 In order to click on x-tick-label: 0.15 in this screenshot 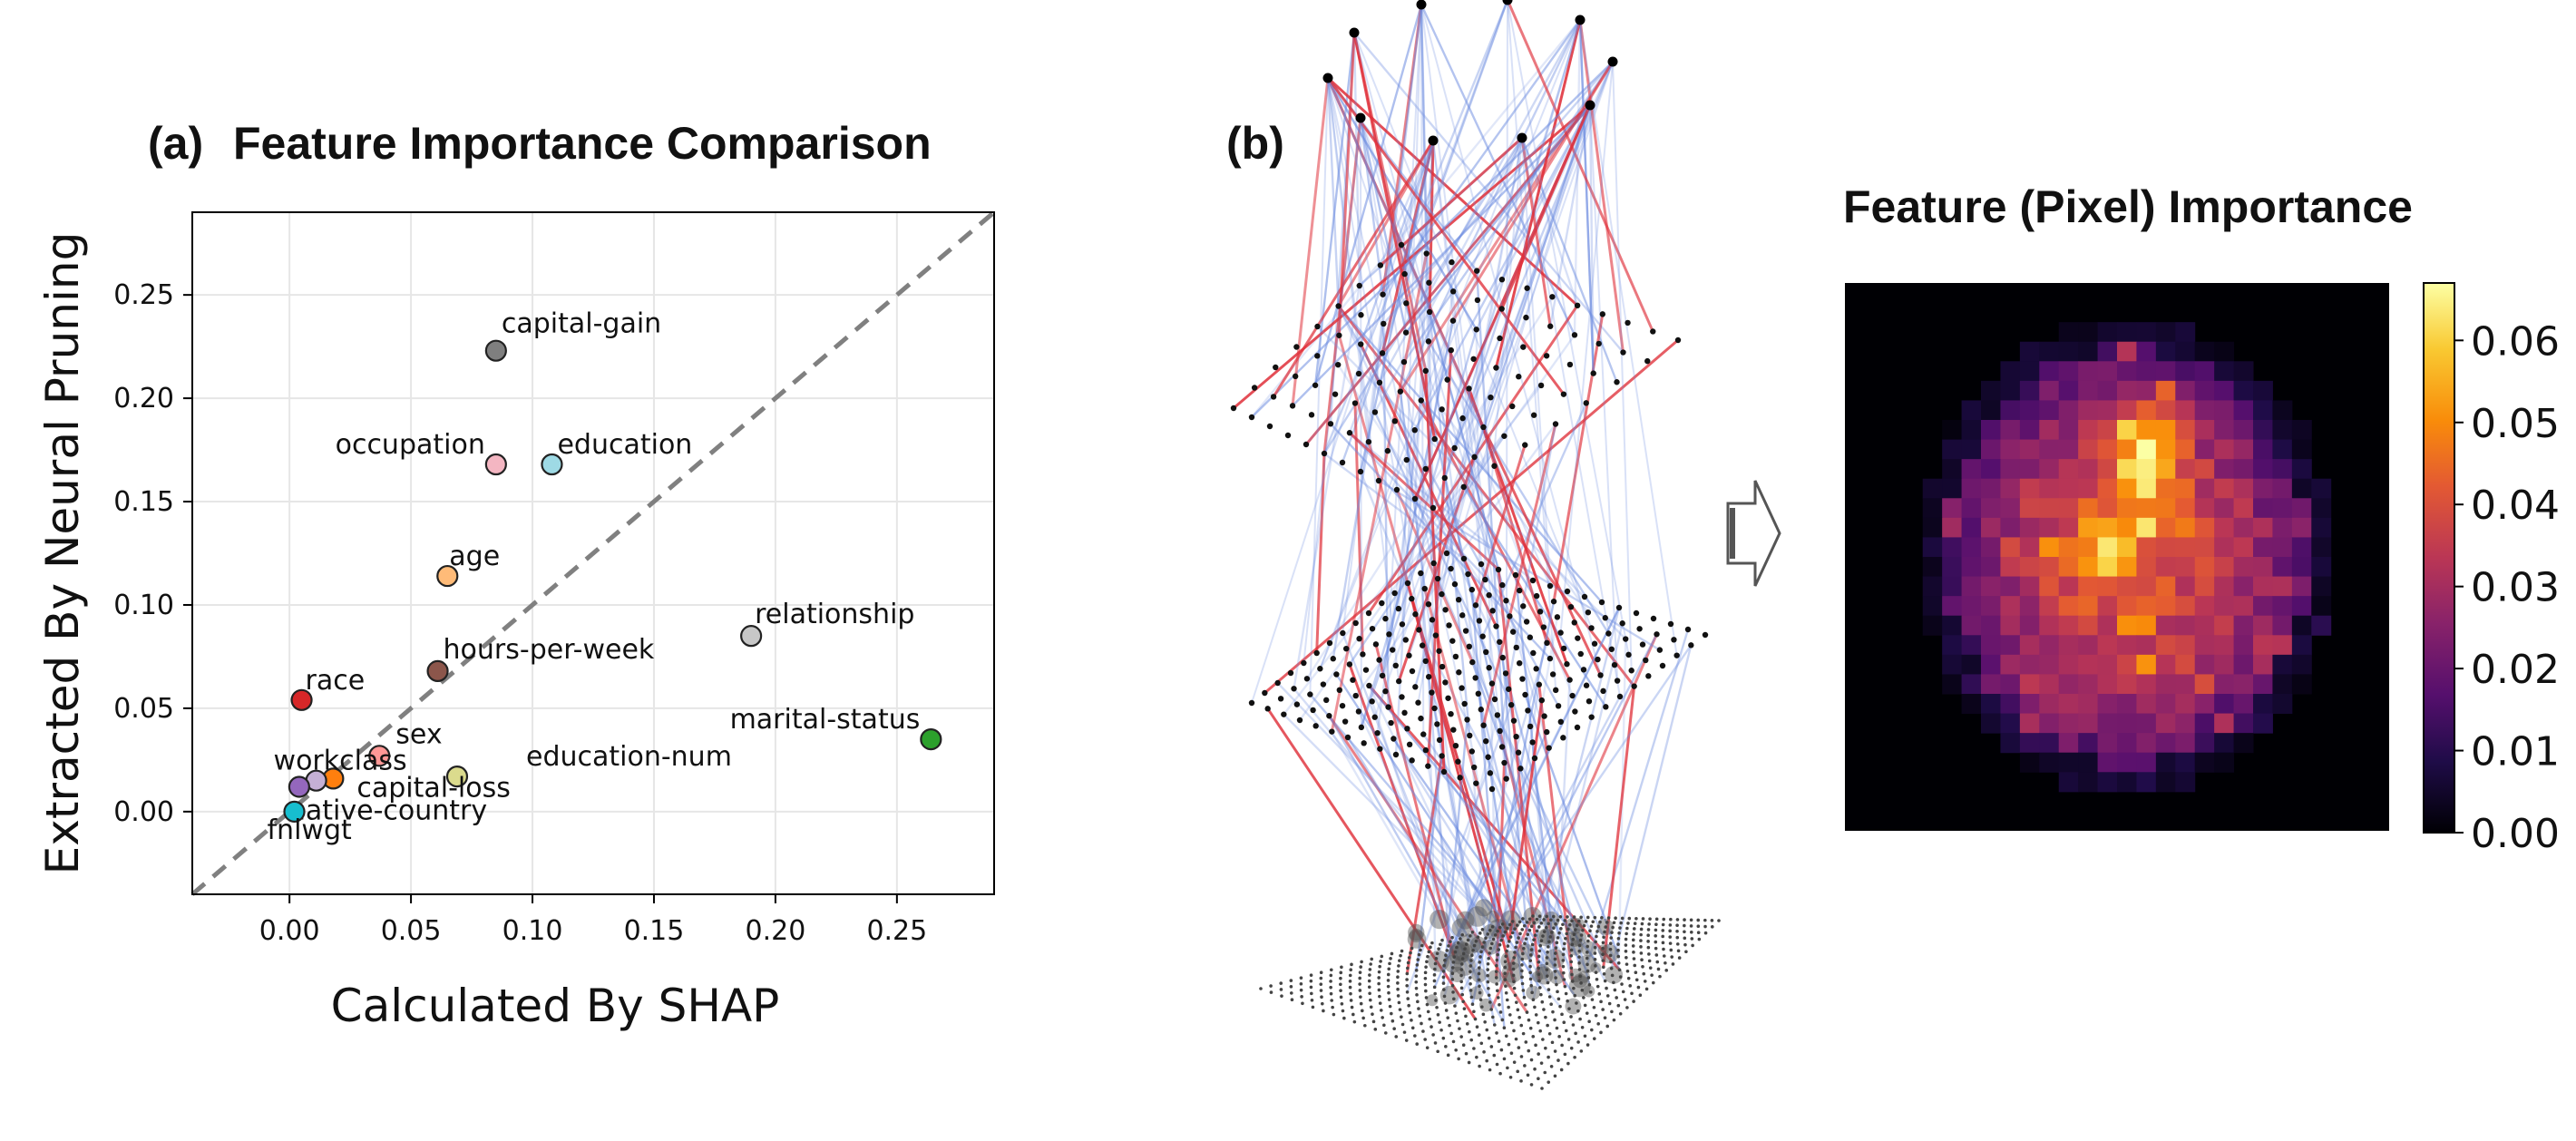, I will do `click(654, 931)`.